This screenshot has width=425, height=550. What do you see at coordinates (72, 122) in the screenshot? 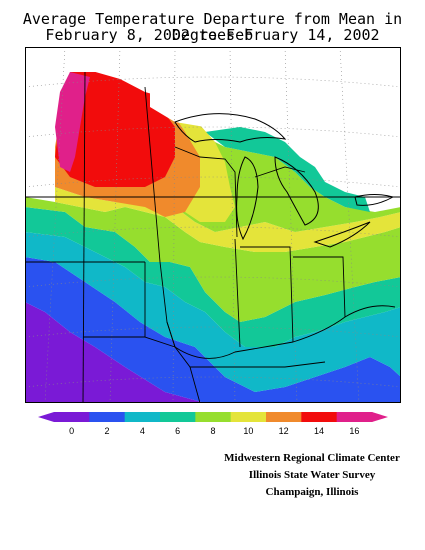
I see `band-magenta` at bounding box center [72, 122].